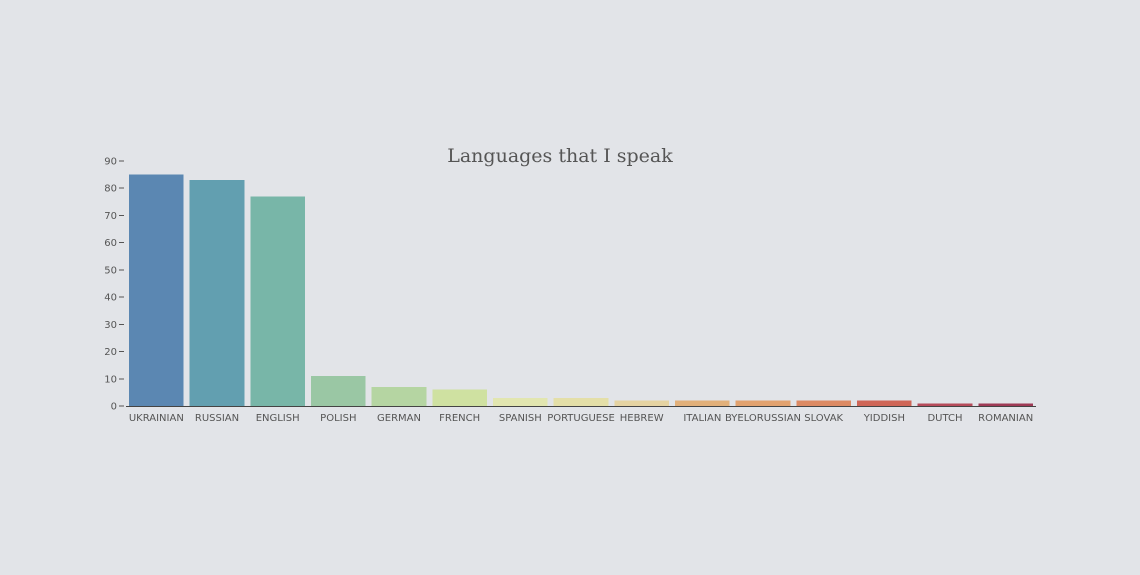  I want to click on bar-romanian, so click(1005, 404).